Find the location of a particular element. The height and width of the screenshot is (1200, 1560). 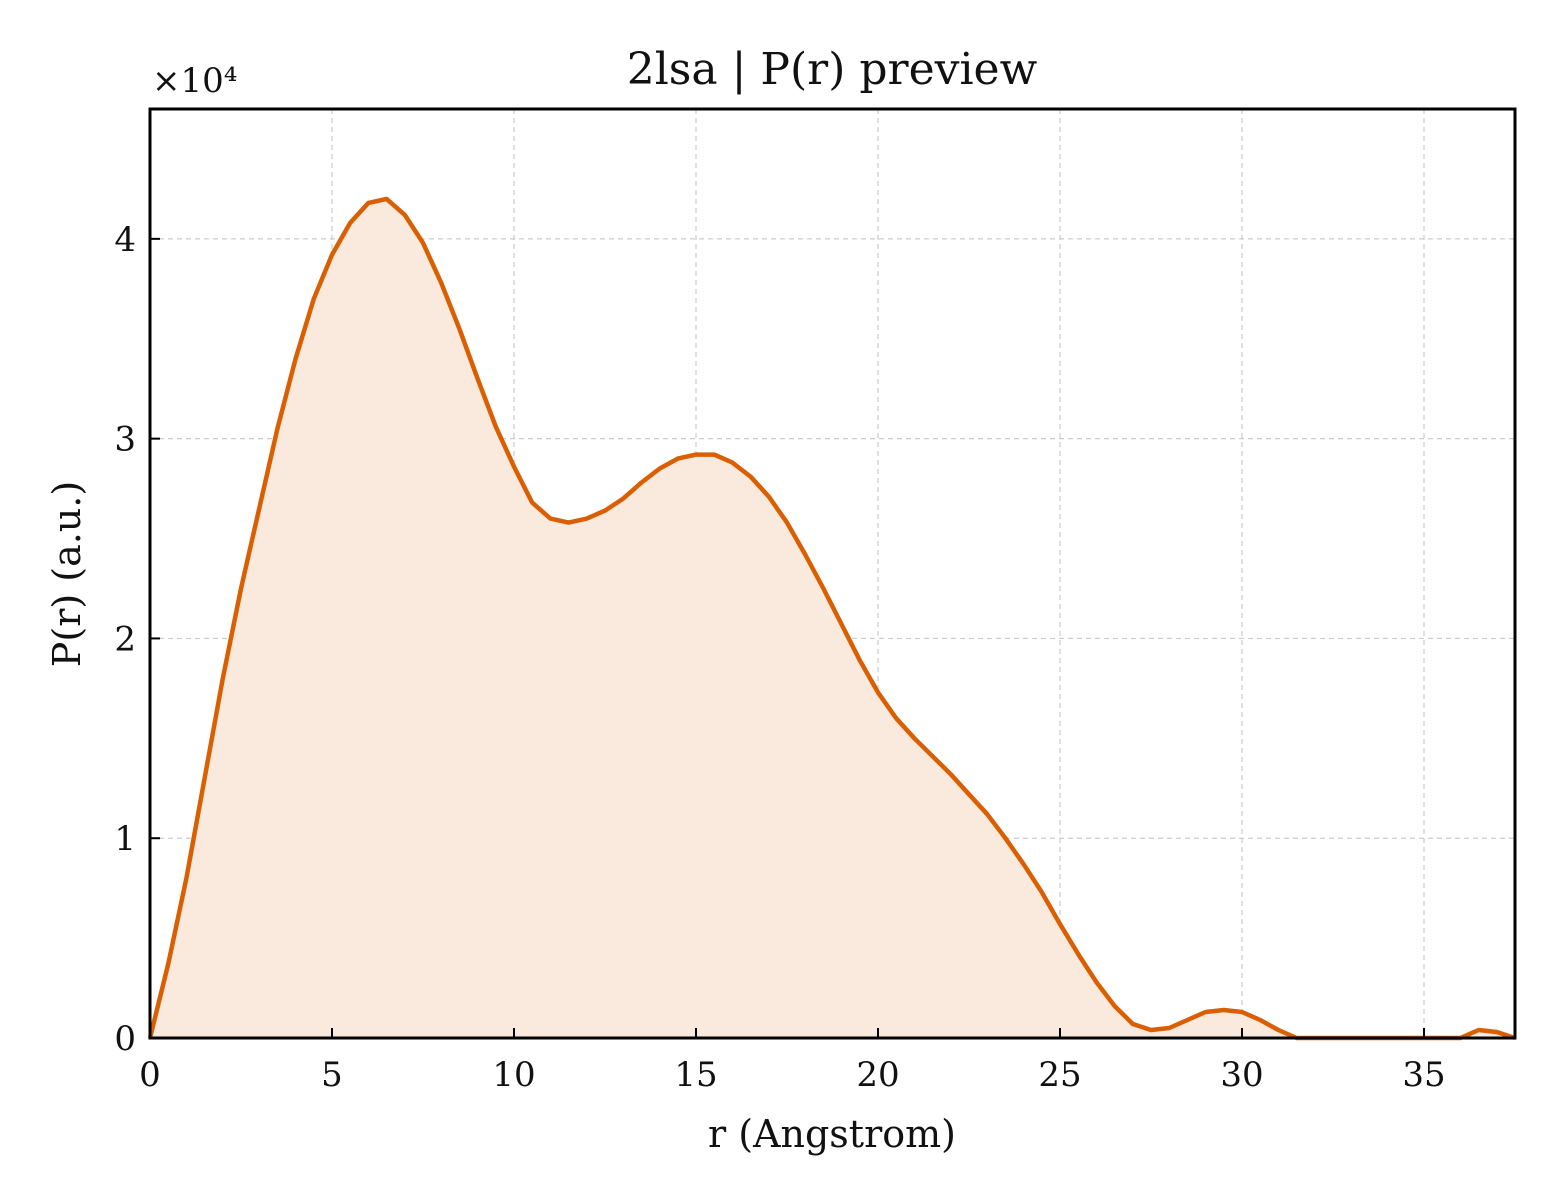

x-tick-label: 35 is located at coordinates (1423, 1075).